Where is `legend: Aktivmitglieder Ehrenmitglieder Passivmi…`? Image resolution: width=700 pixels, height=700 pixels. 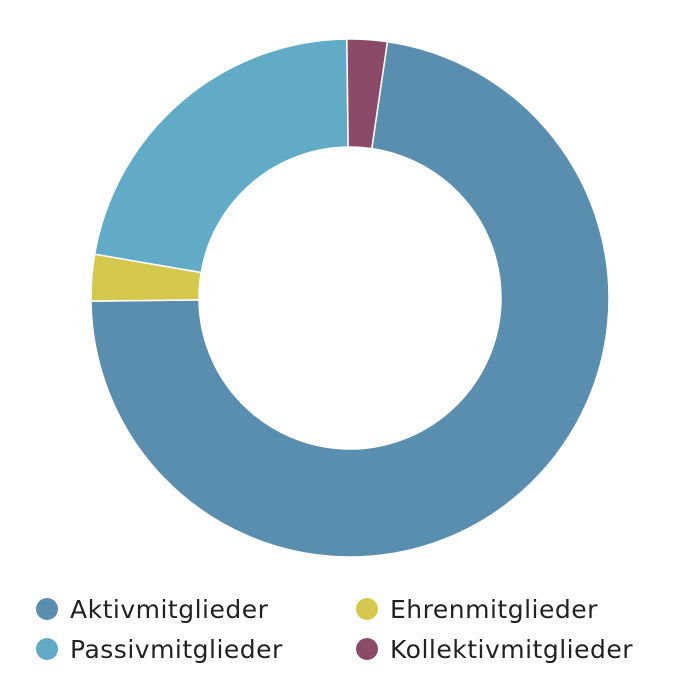 legend: Aktivmitglieder Ehrenmitglieder Passivmi… is located at coordinates (356, 629).